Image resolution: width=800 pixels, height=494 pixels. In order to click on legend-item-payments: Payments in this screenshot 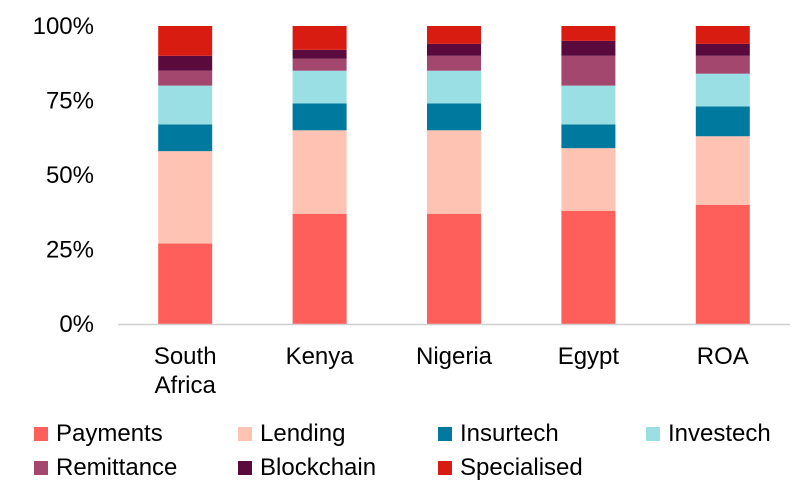, I will do `click(98, 434)`.